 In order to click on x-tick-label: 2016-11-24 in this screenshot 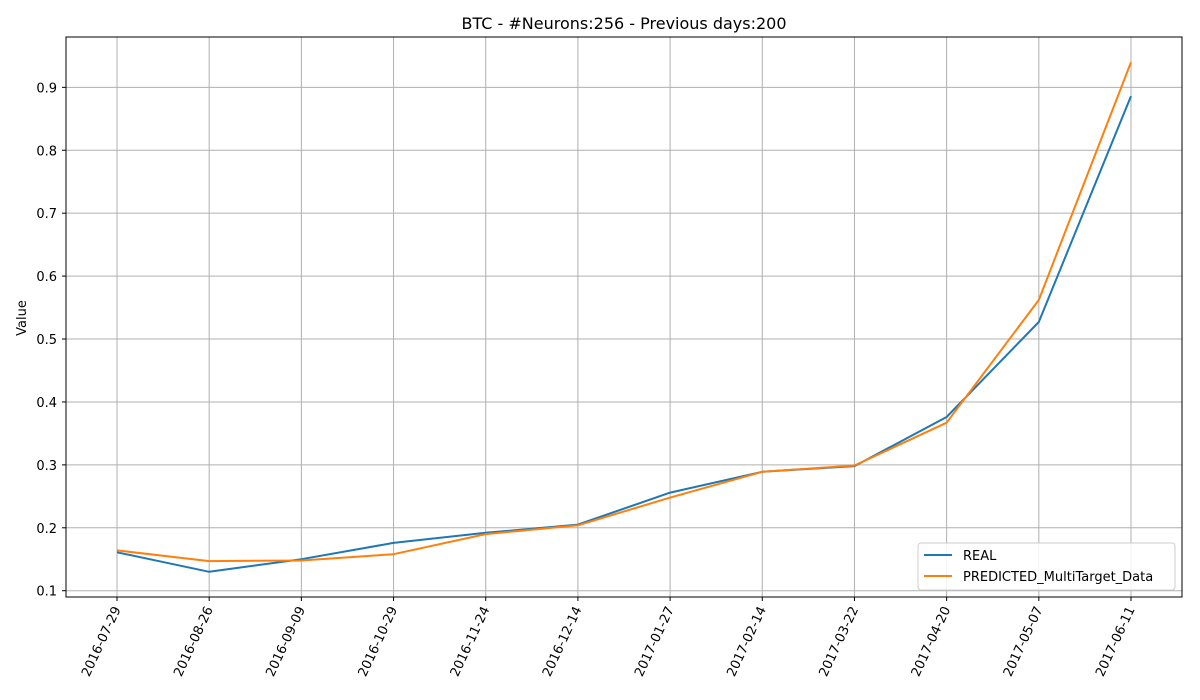, I will do `click(471, 641)`.